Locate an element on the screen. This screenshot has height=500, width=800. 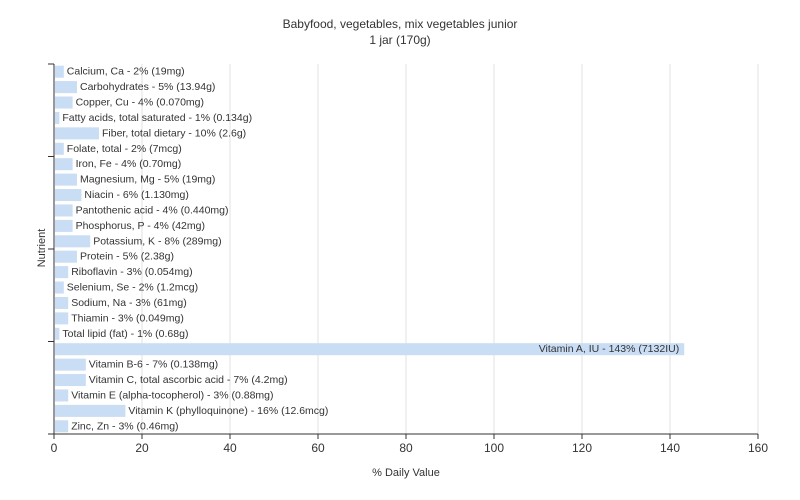
bar-label: Zinc, Zn - 3% (0.46mg) is located at coordinates (124, 426).